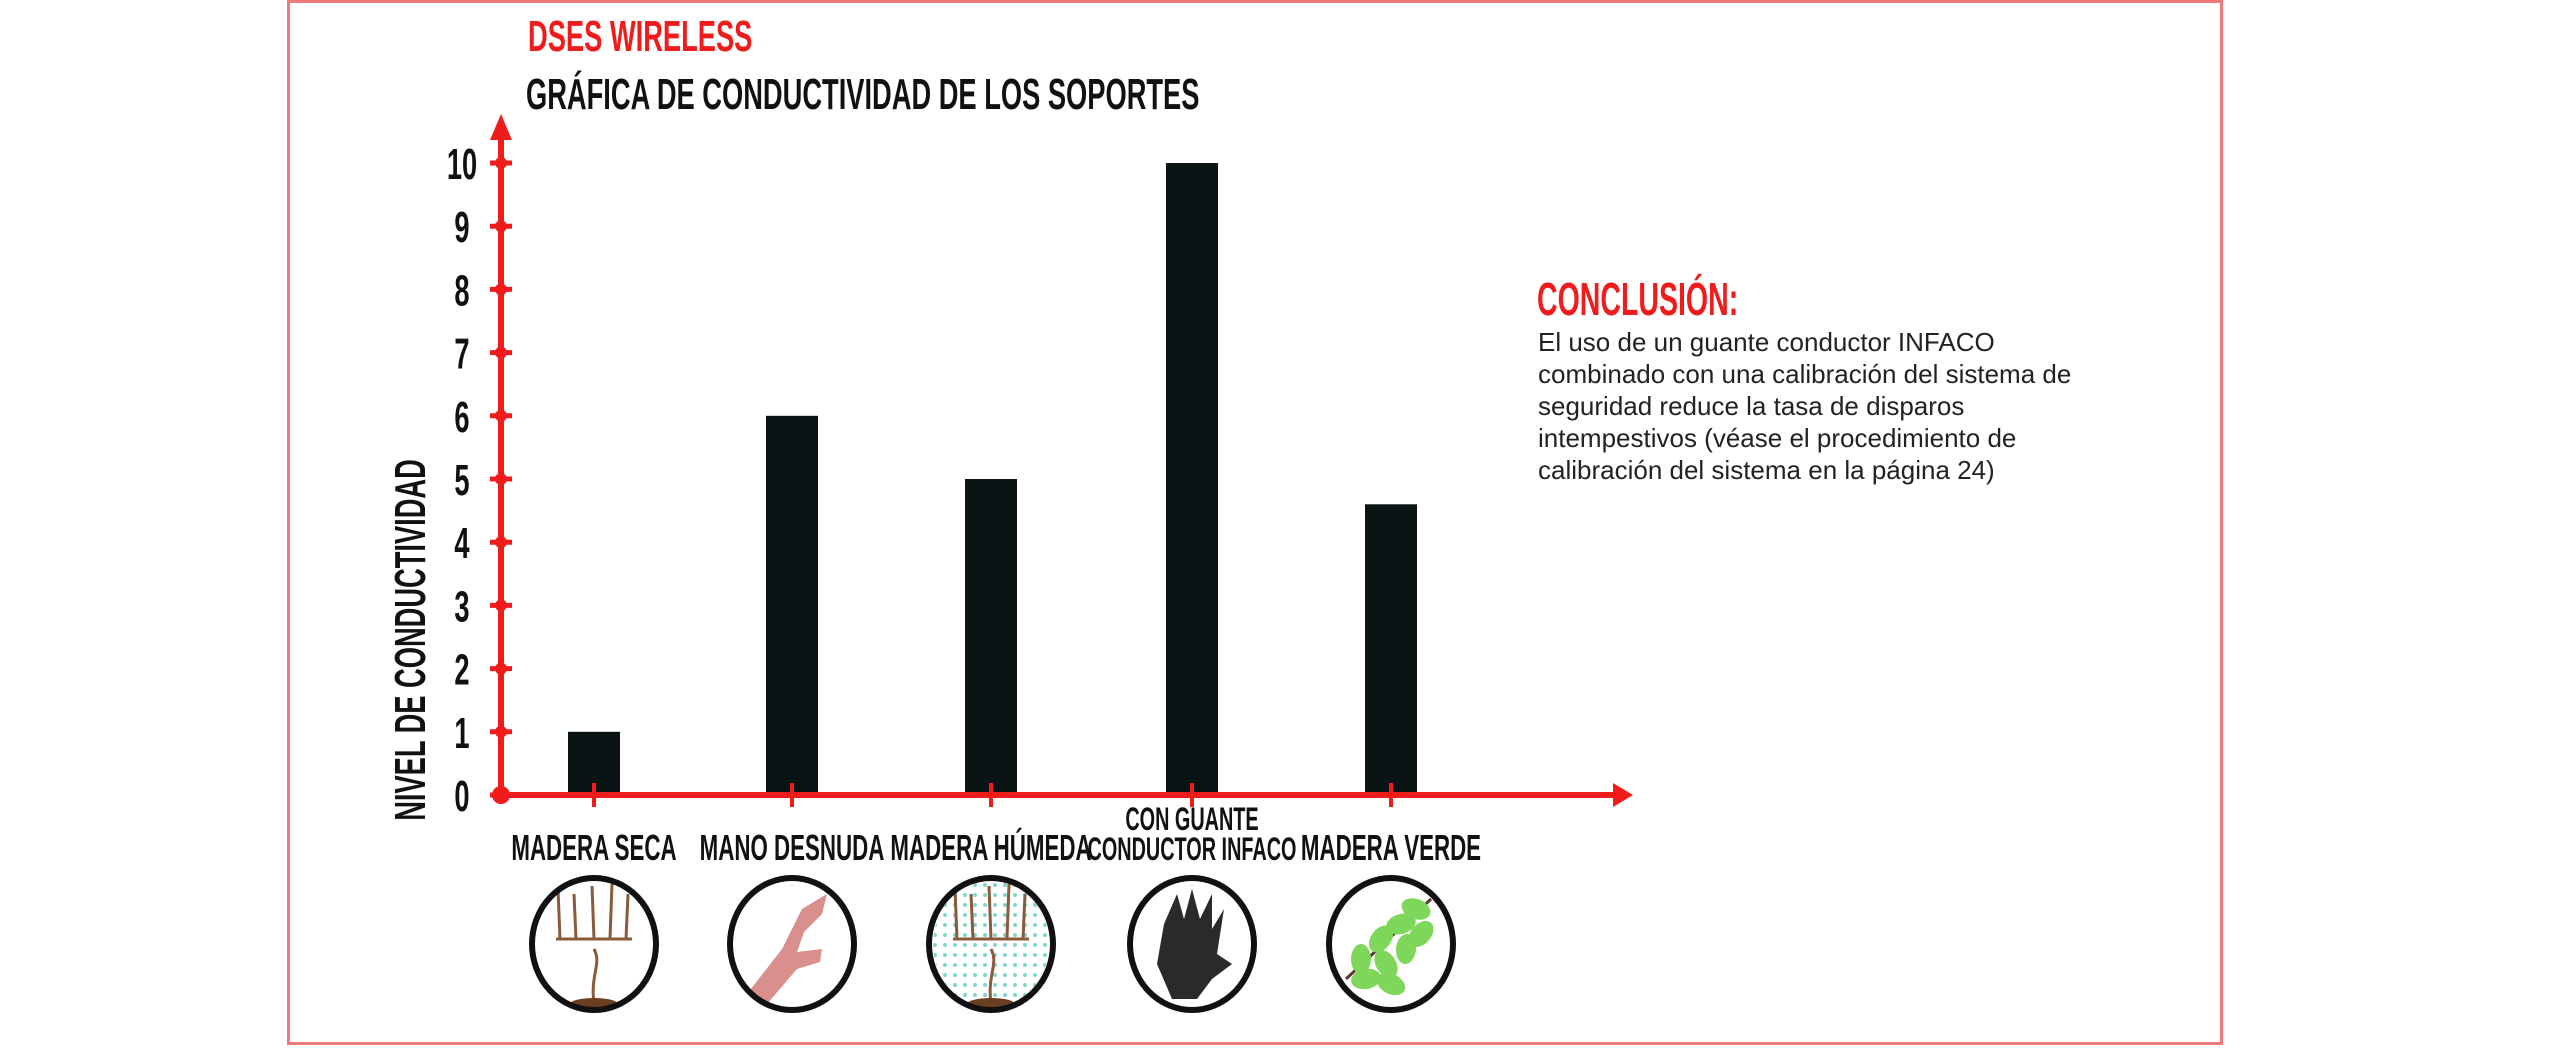  Describe the element at coordinates (1192, 849) in the screenshot. I see `category-label-3: CONDUCTOR INFACO` at that location.